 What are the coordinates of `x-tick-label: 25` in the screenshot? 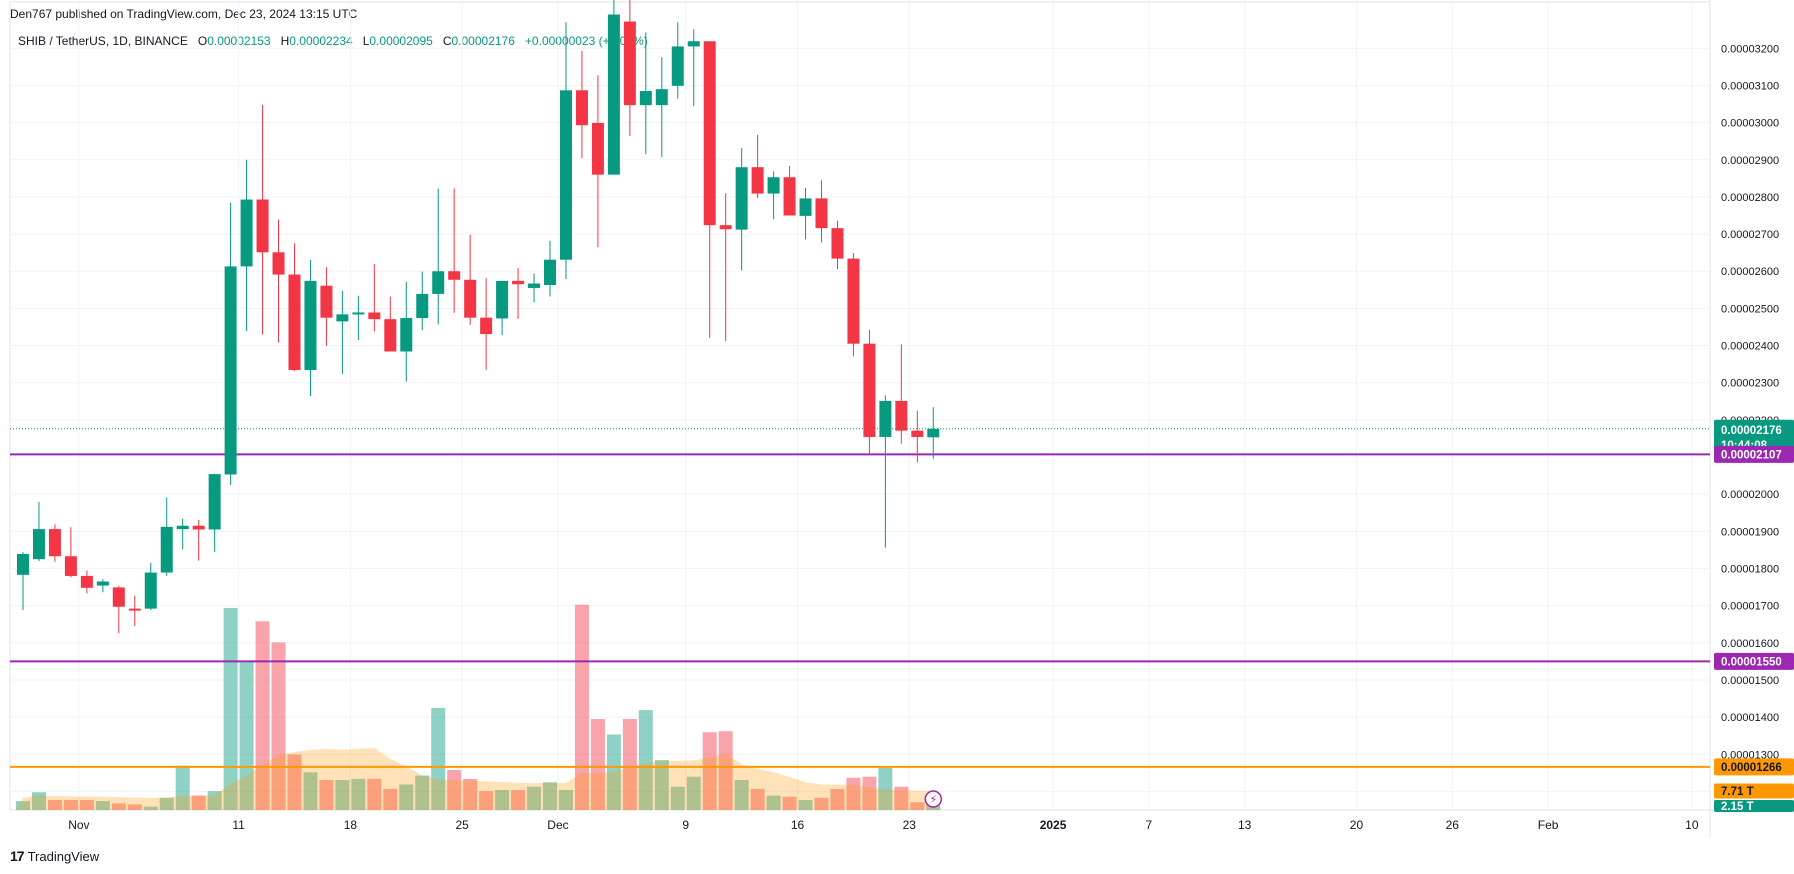 It's located at (462, 825).